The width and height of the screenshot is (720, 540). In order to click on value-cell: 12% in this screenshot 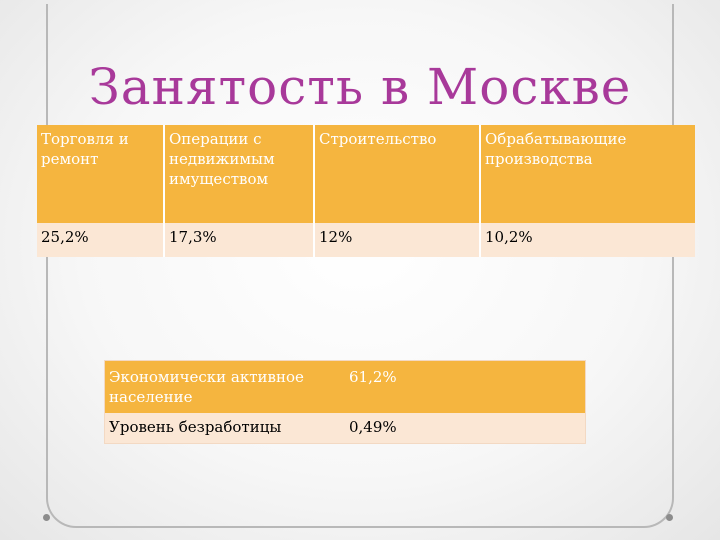, I will do `click(397, 240)`.